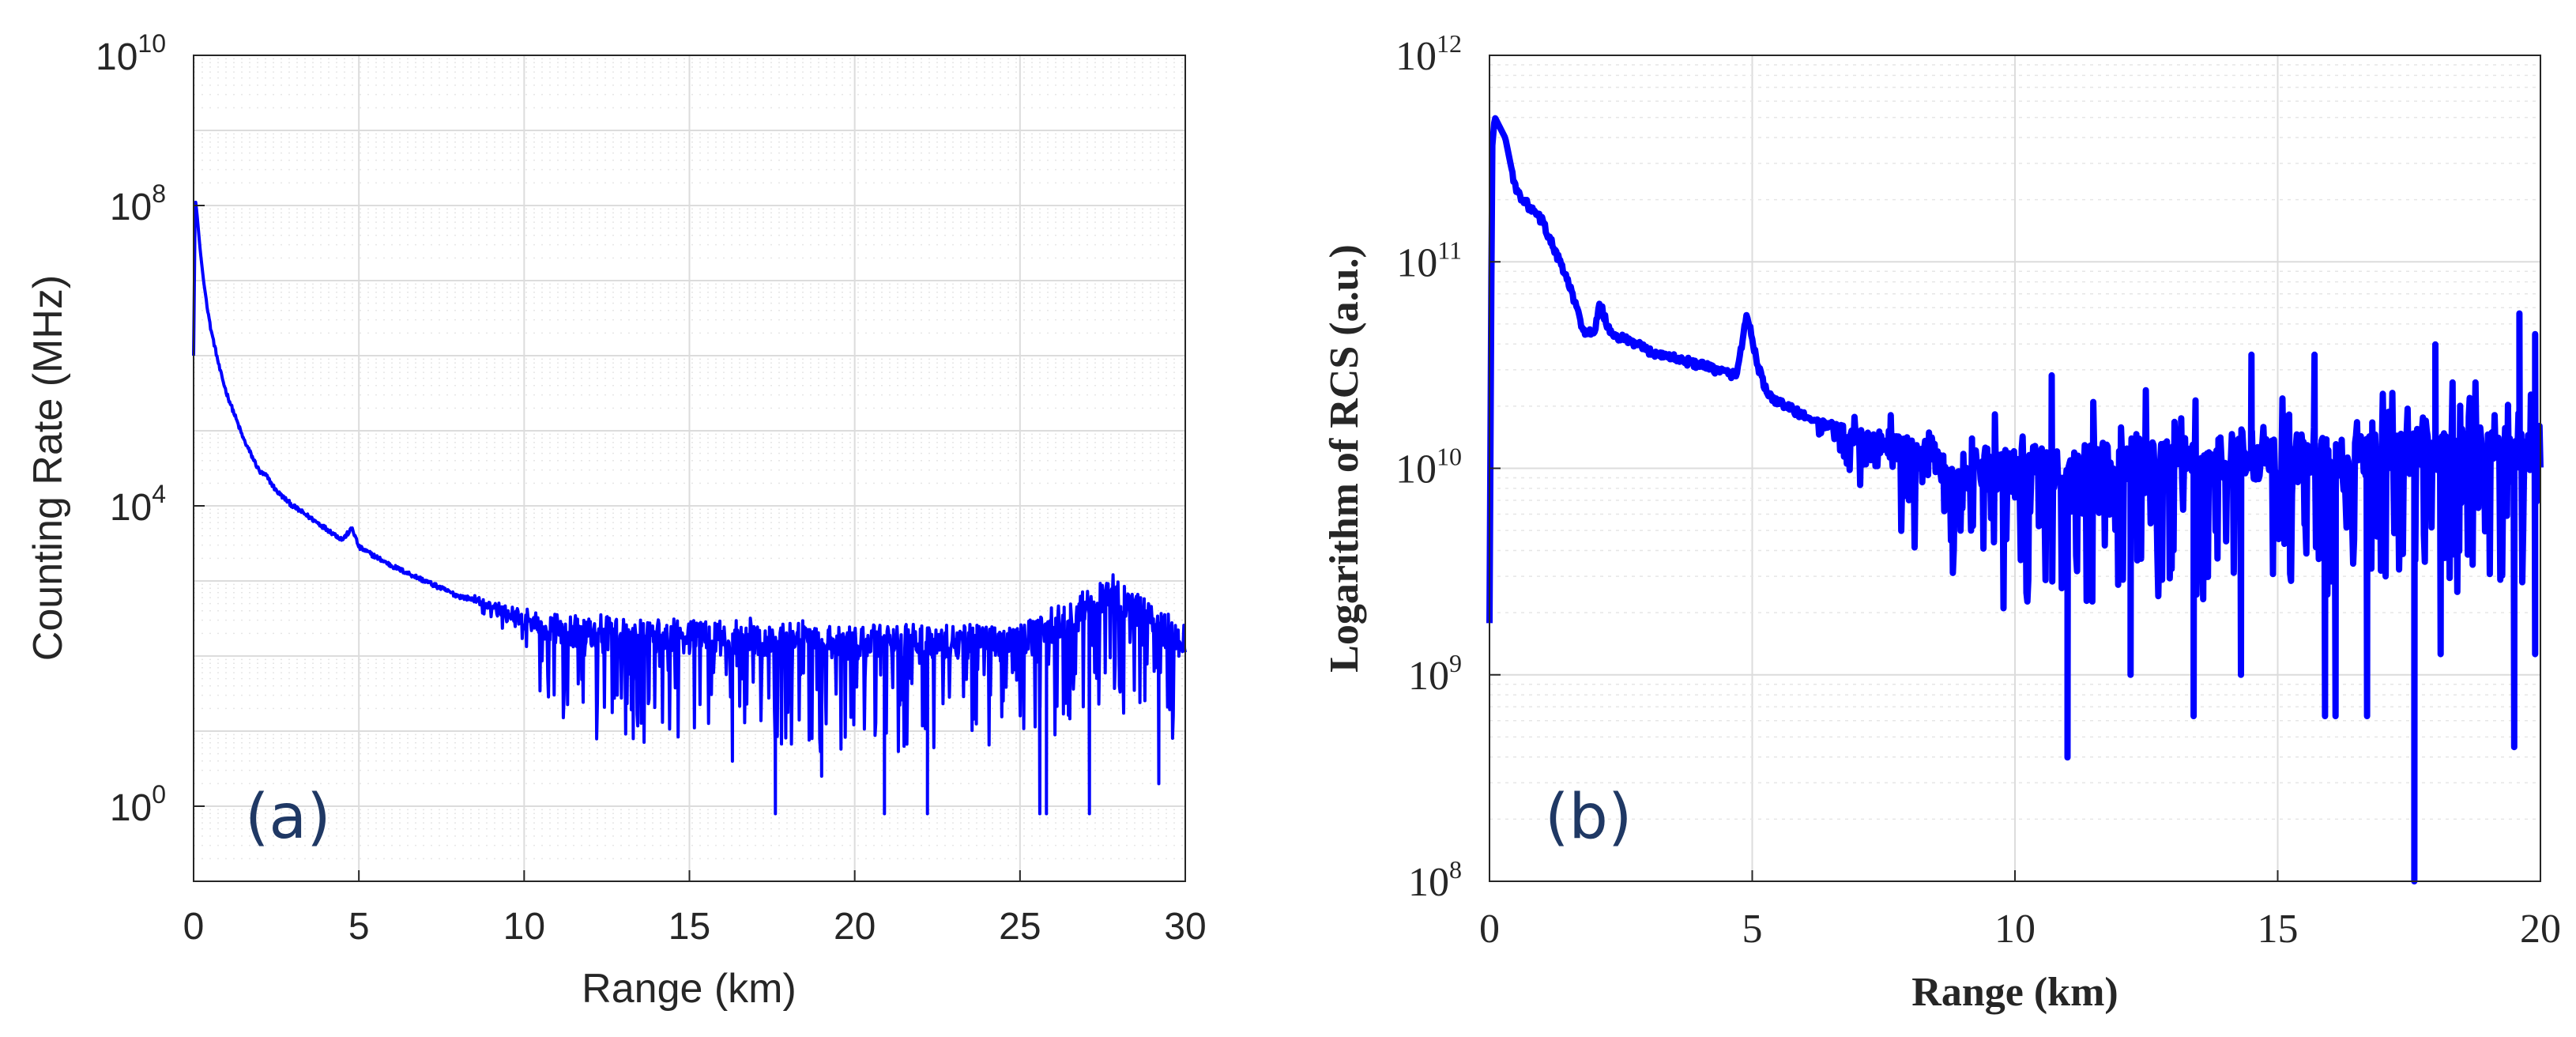 The width and height of the screenshot is (2576, 1037). What do you see at coordinates (1344, 458) in the screenshot?
I see `y-axis-label-b: Logarithm of RCS (a.u.)` at bounding box center [1344, 458].